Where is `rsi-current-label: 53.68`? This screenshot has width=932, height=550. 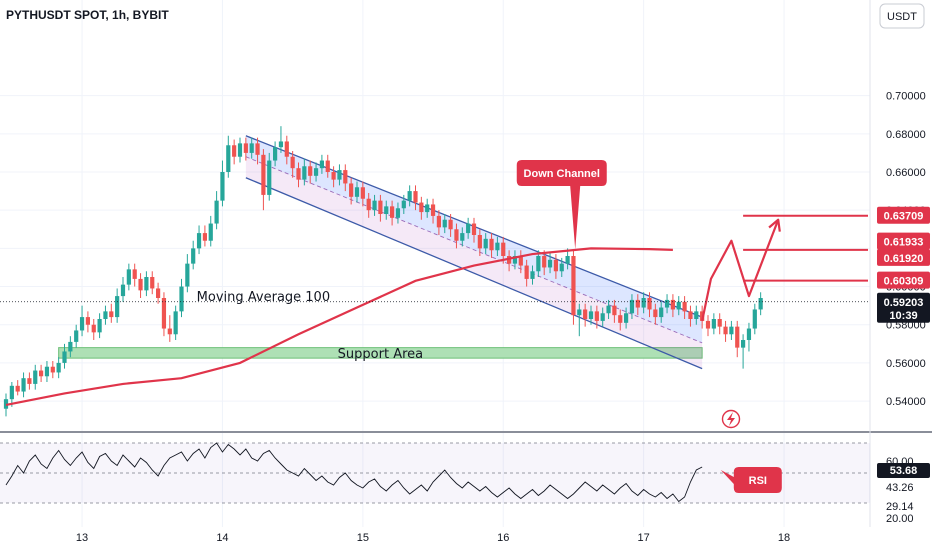 rsi-current-label: 53.68 is located at coordinates (904, 471).